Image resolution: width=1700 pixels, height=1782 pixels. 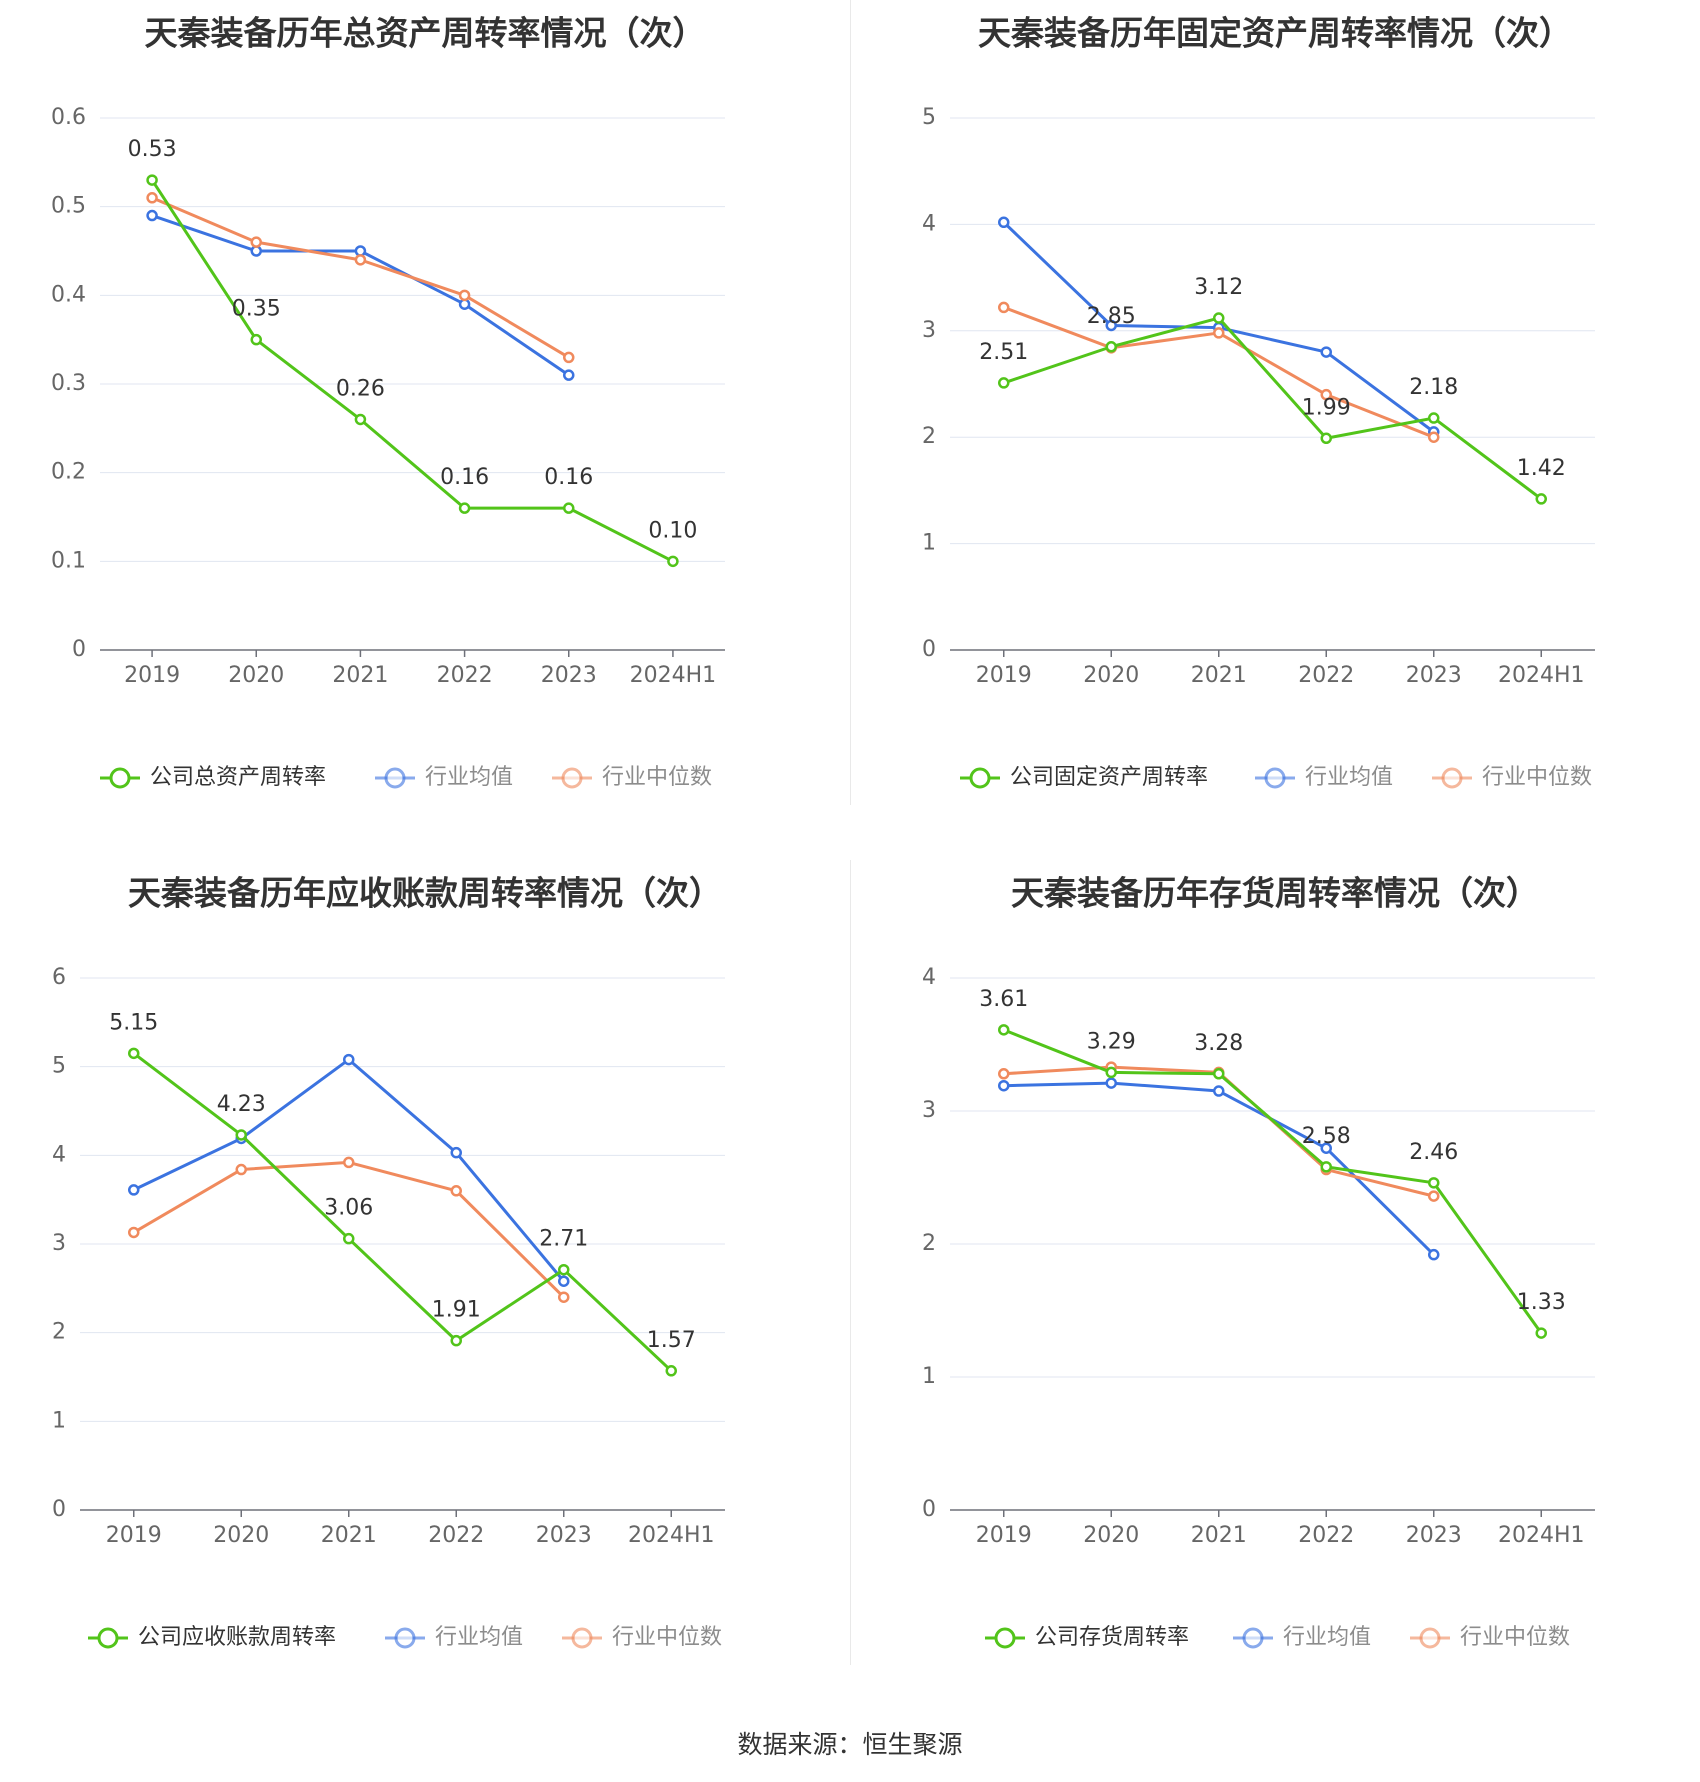 I want to click on legend-label: 公司存货周转率, so click(x=1112, y=1637).